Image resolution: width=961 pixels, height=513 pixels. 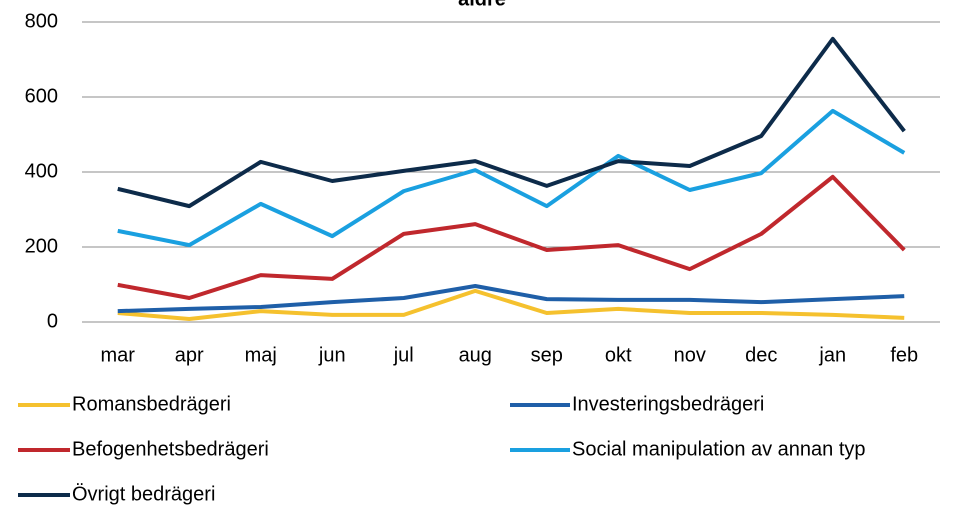 What do you see at coordinates (332, 355) in the screenshot?
I see `x-tick-label: jun` at bounding box center [332, 355].